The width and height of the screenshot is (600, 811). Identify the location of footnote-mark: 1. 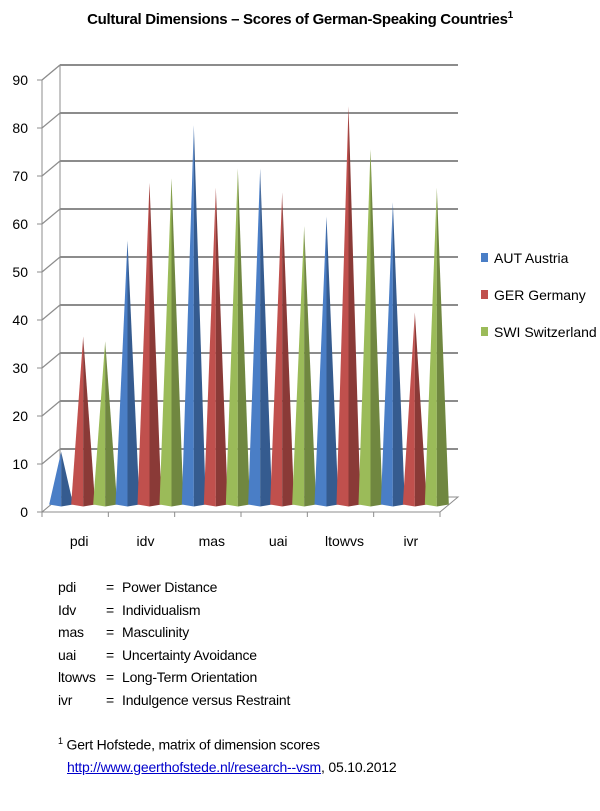
(60, 741).